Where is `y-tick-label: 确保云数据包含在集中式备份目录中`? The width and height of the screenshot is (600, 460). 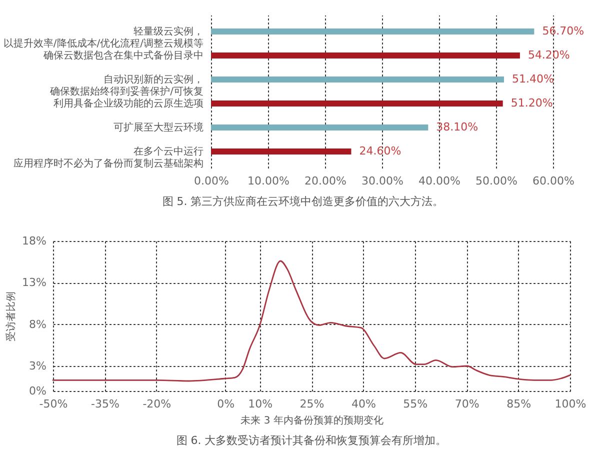 y-tick-label: 确保云数据包含在集中式备份目录中 is located at coordinates (123, 56).